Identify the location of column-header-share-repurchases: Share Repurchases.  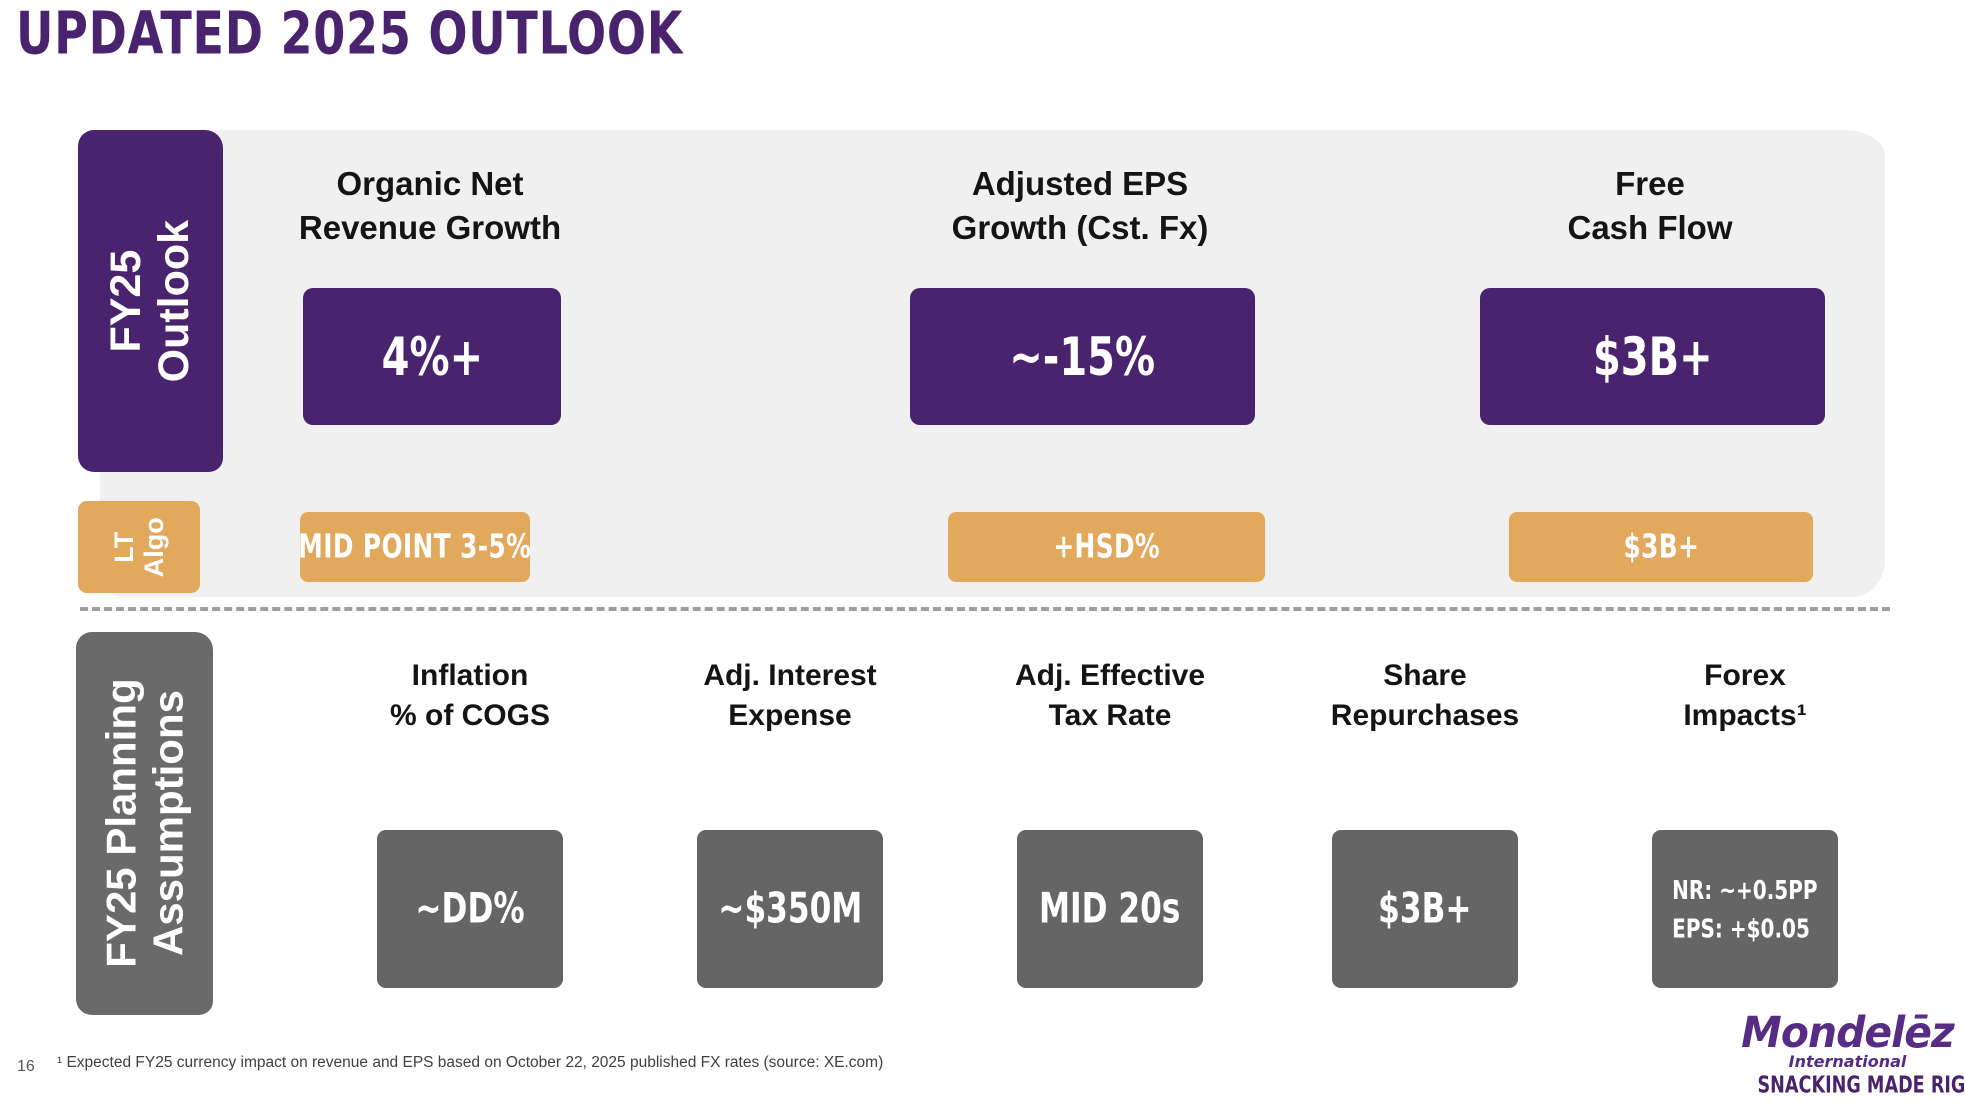
(1425, 696).